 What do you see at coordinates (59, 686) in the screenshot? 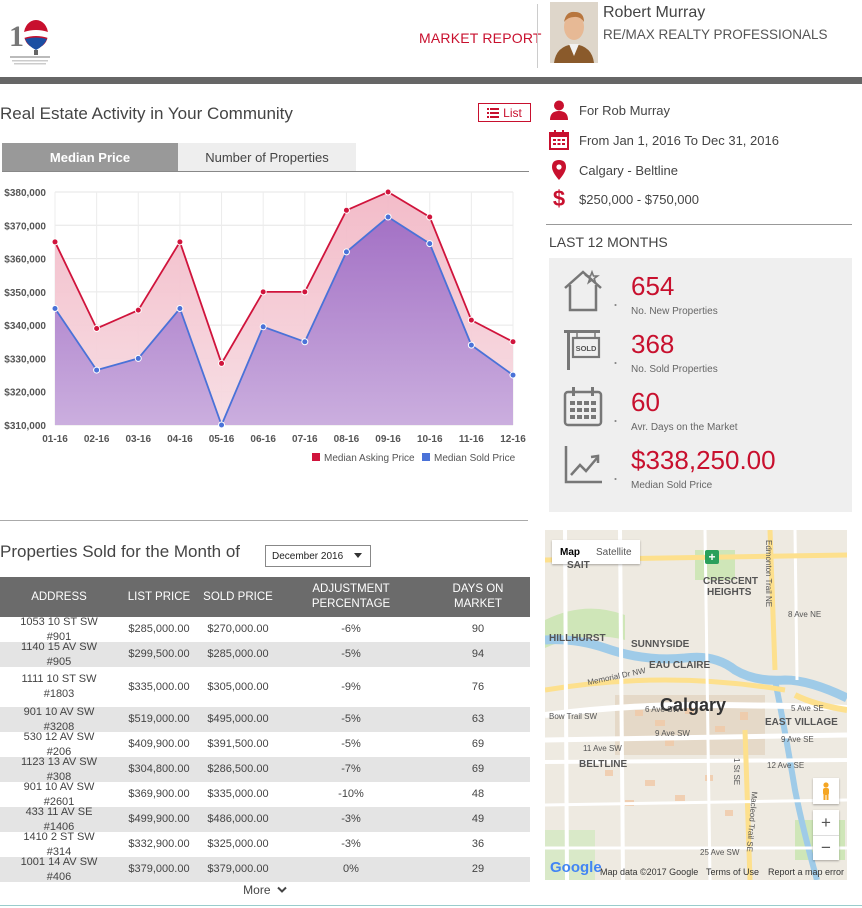
I see `cell-address: 1111 10 ST SW #1803` at bounding box center [59, 686].